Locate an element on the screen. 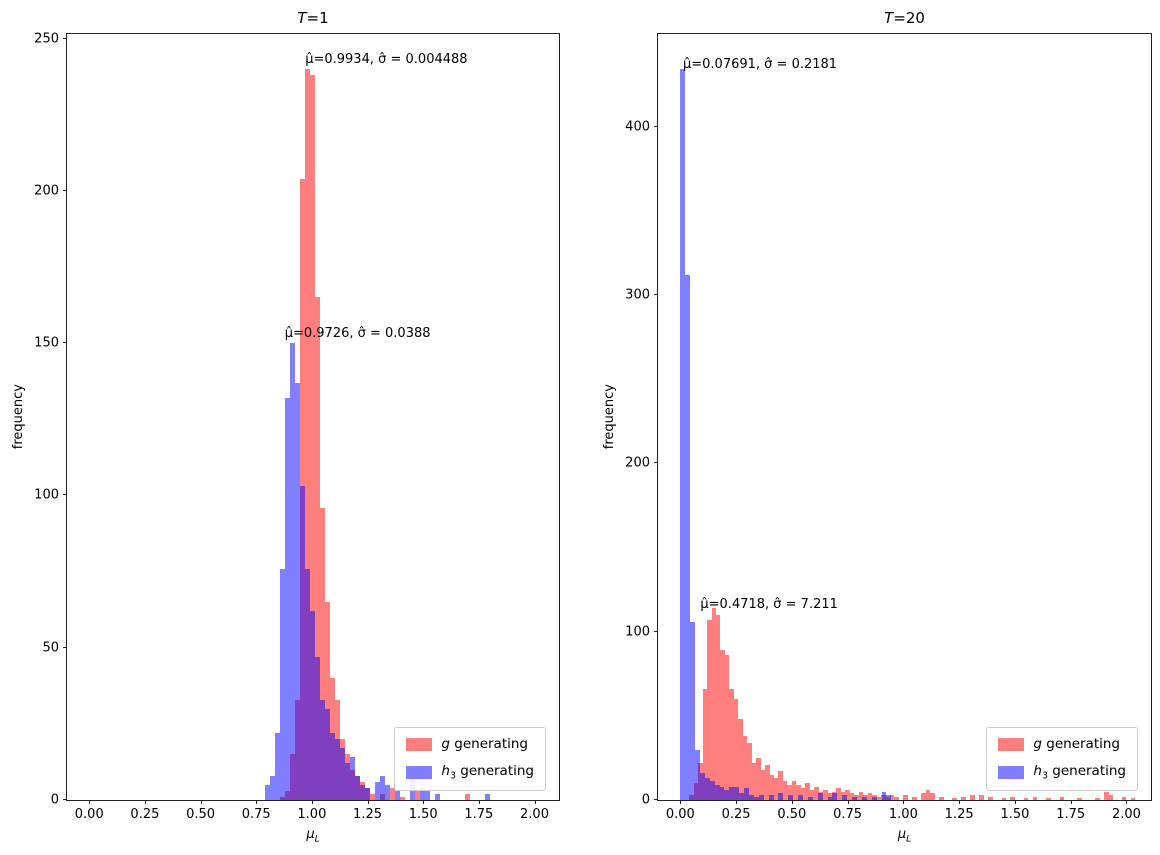 The height and width of the screenshot is (855, 1160). y-tick-label: 100 is located at coordinates (46, 495).